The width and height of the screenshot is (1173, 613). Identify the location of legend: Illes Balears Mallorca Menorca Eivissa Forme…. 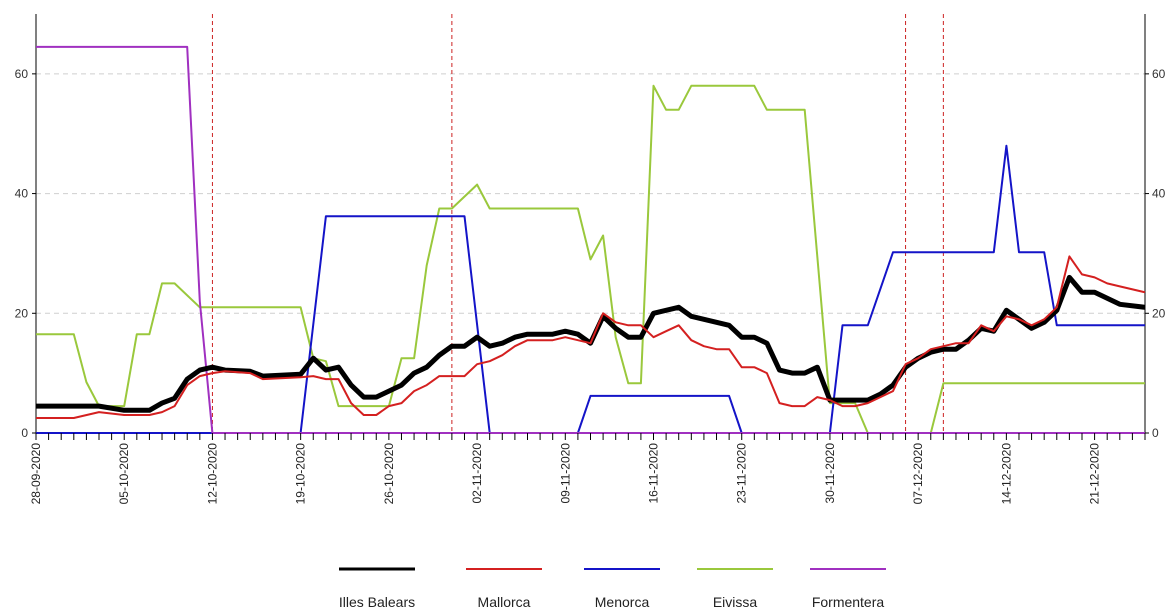
(612, 588).